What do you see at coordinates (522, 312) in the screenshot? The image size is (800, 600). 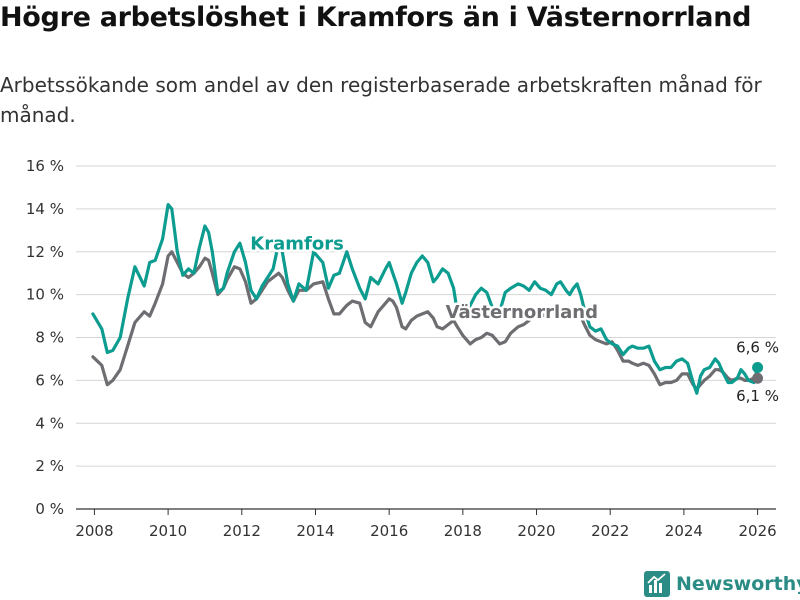 I see `series-label-vasternorrland: Västernorrland` at bounding box center [522, 312].